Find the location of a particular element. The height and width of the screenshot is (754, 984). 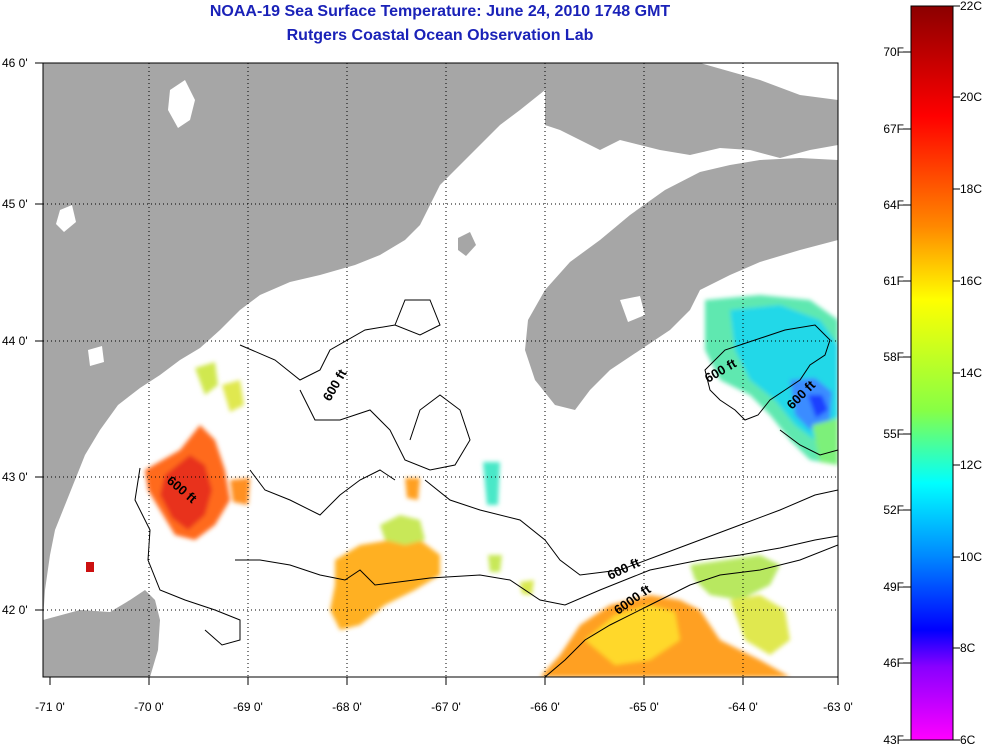

colorbar-f-label: 52F is located at coordinates (893, 510).